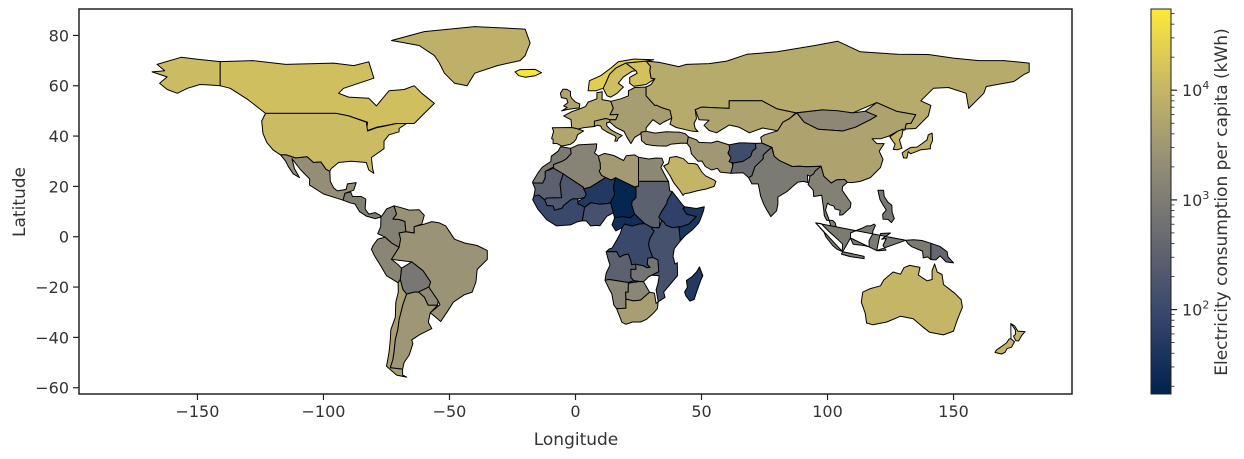 Image resolution: width=1244 pixels, height=459 pixels. Describe the element at coordinates (829, 199) in the screenshot. I see `country-southeast-asia: Southeast Asia` at that location.